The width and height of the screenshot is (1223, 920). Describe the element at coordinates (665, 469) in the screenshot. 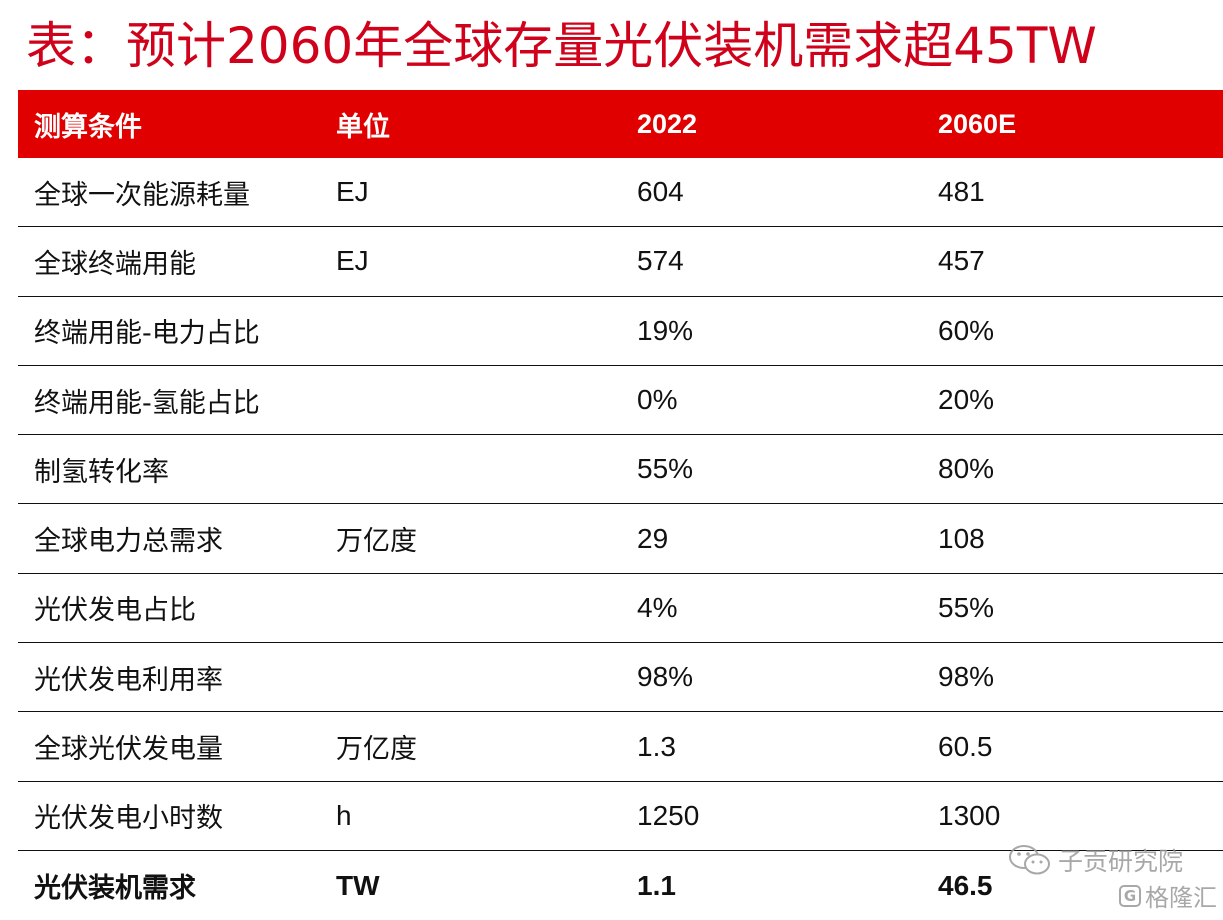

I see `row-value-2022: 55%` at that location.